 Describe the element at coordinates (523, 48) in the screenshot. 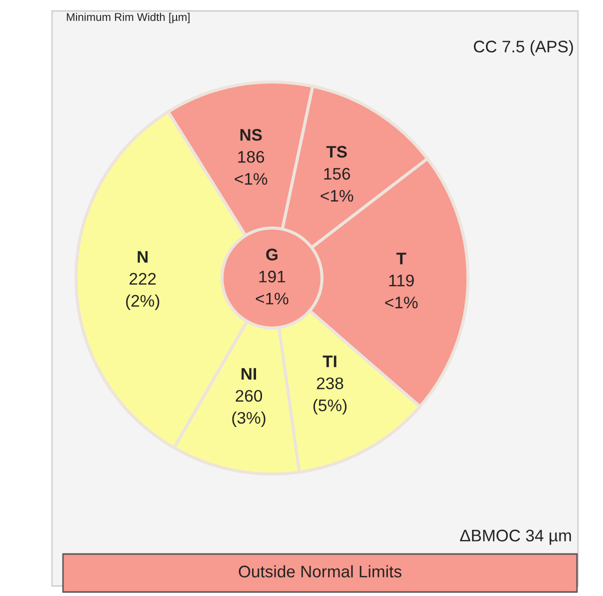

I see `text: CC 7.5 (APS)` at that location.